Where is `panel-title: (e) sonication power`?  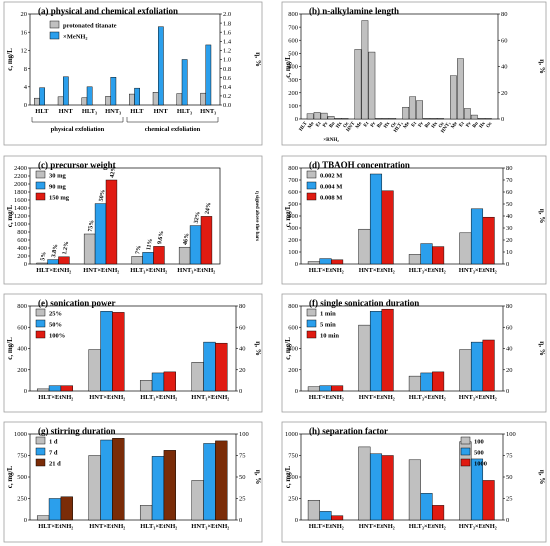
panel-title: (e) sonication power is located at coordinates (77, 303).